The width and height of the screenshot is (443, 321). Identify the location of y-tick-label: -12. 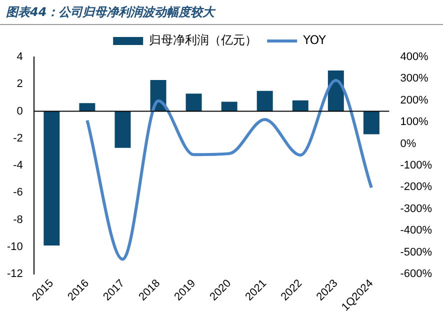
(14, 274).